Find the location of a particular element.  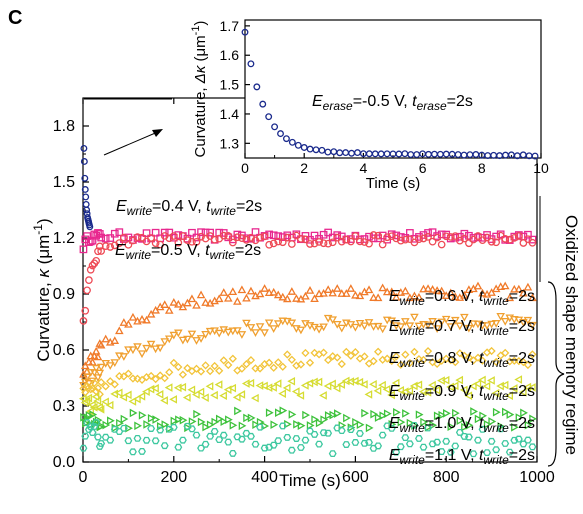

inset-y-axis-title: Curvature, Δκ (μm-1) is located at coordinates (199, 89).